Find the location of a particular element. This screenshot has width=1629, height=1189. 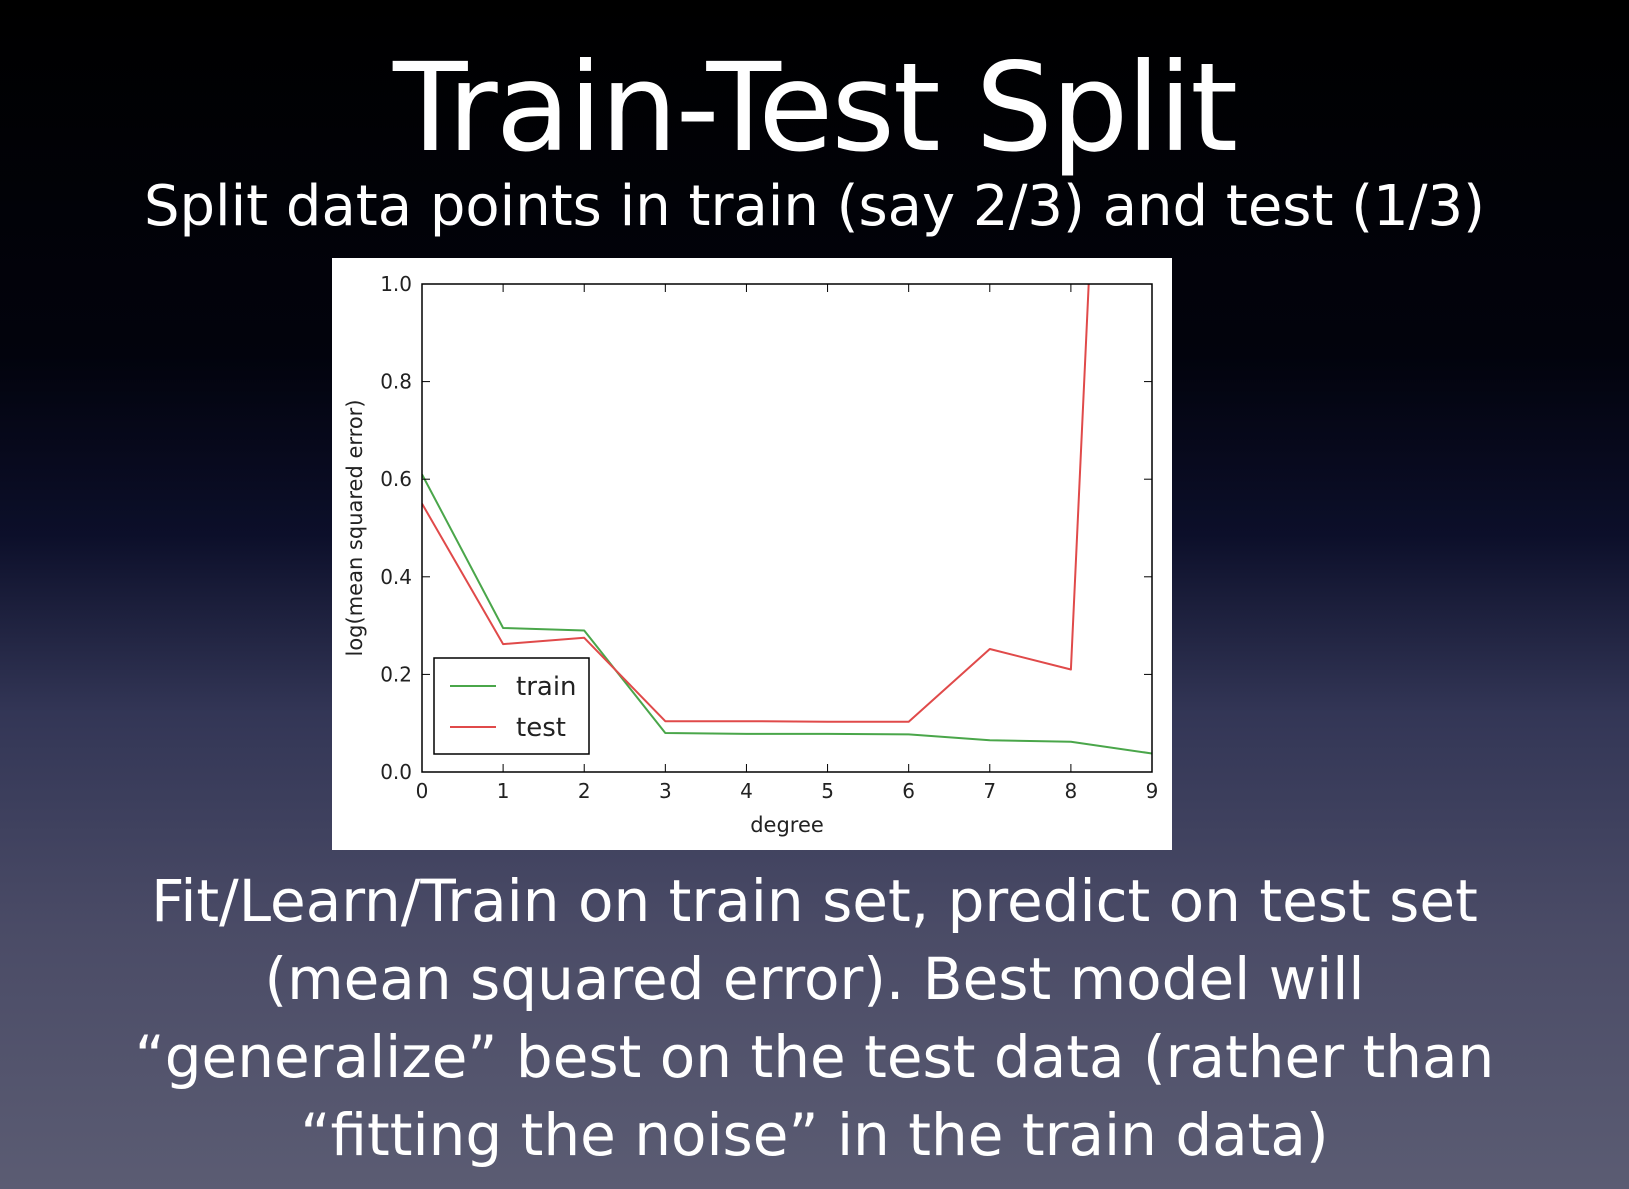

y-tick-label: 0.0 is located at coordinates (396, 772).